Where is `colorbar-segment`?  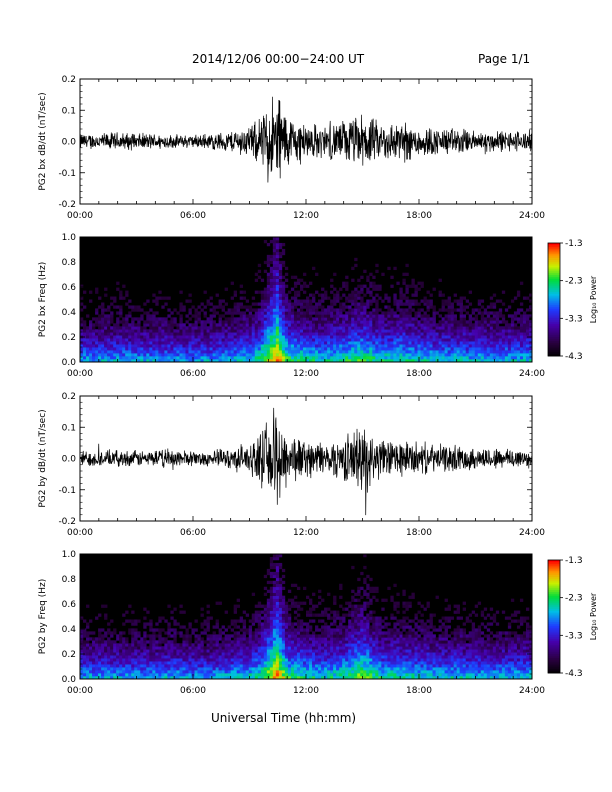
colorbar-segment is located at coordinates (554, 323).